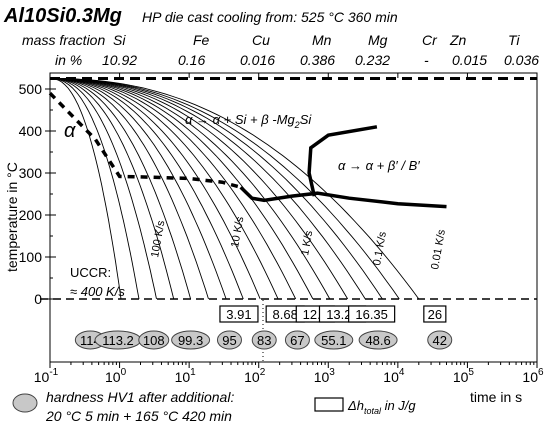 This screenshot has height=428, width=550. Describe the element at coordinates (68, 60) in the screenshot. I see `in-percent-label: in %` at that location.